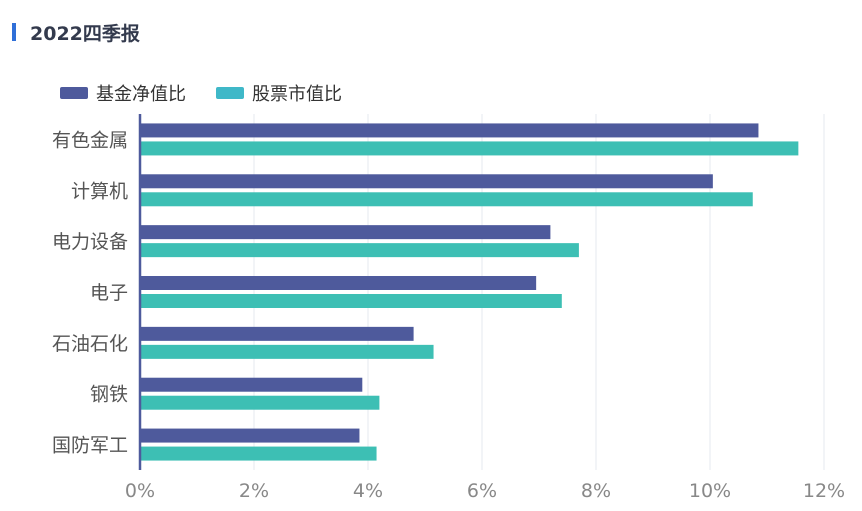  Describe the element at coordinates (90, 344) in the screenshot. I see `category-label: 石油石化` at that location.